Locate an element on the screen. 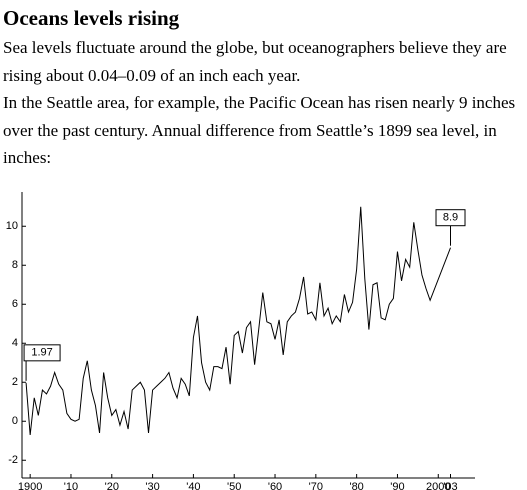  x-tick-label: '30 is located at coordinates (152, 485).